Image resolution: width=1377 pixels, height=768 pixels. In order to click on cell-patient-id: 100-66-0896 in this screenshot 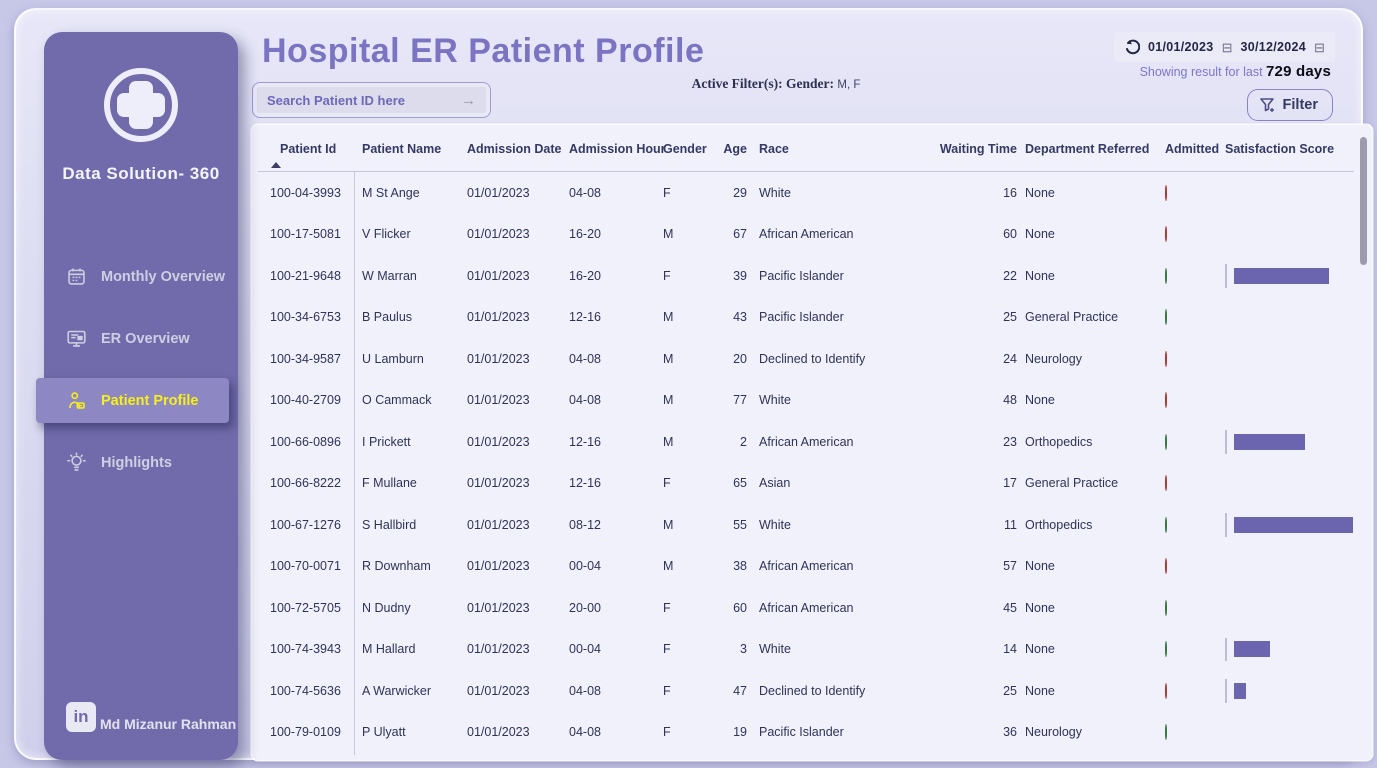, I will do `click(305, 441)`.